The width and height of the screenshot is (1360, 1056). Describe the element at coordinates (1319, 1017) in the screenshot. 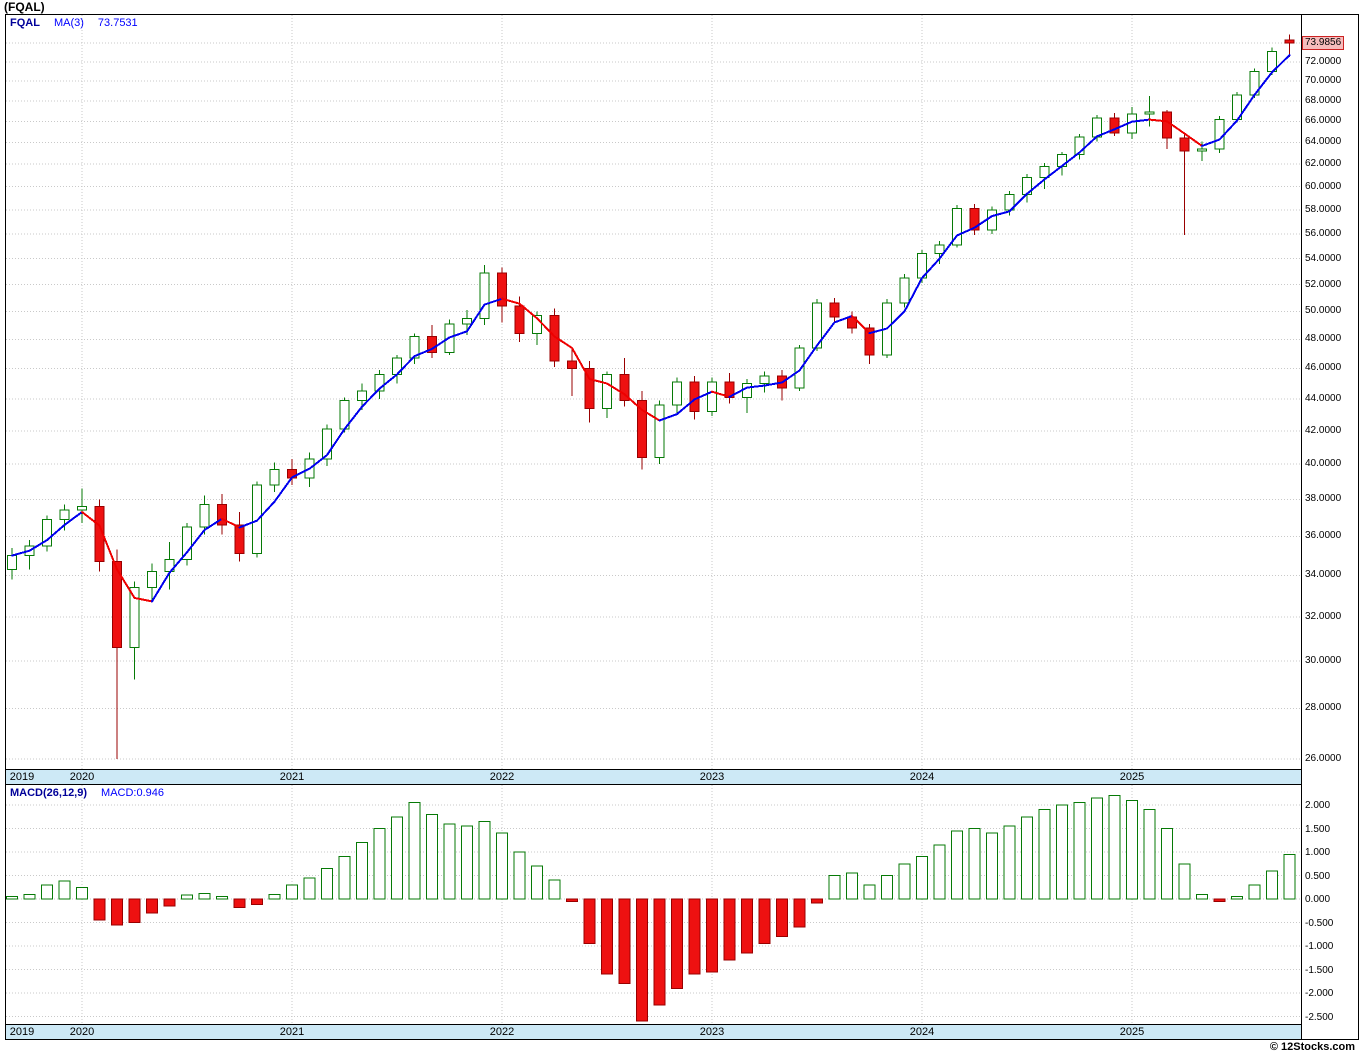

I see `macd-axis-label: -2.500` at that location.